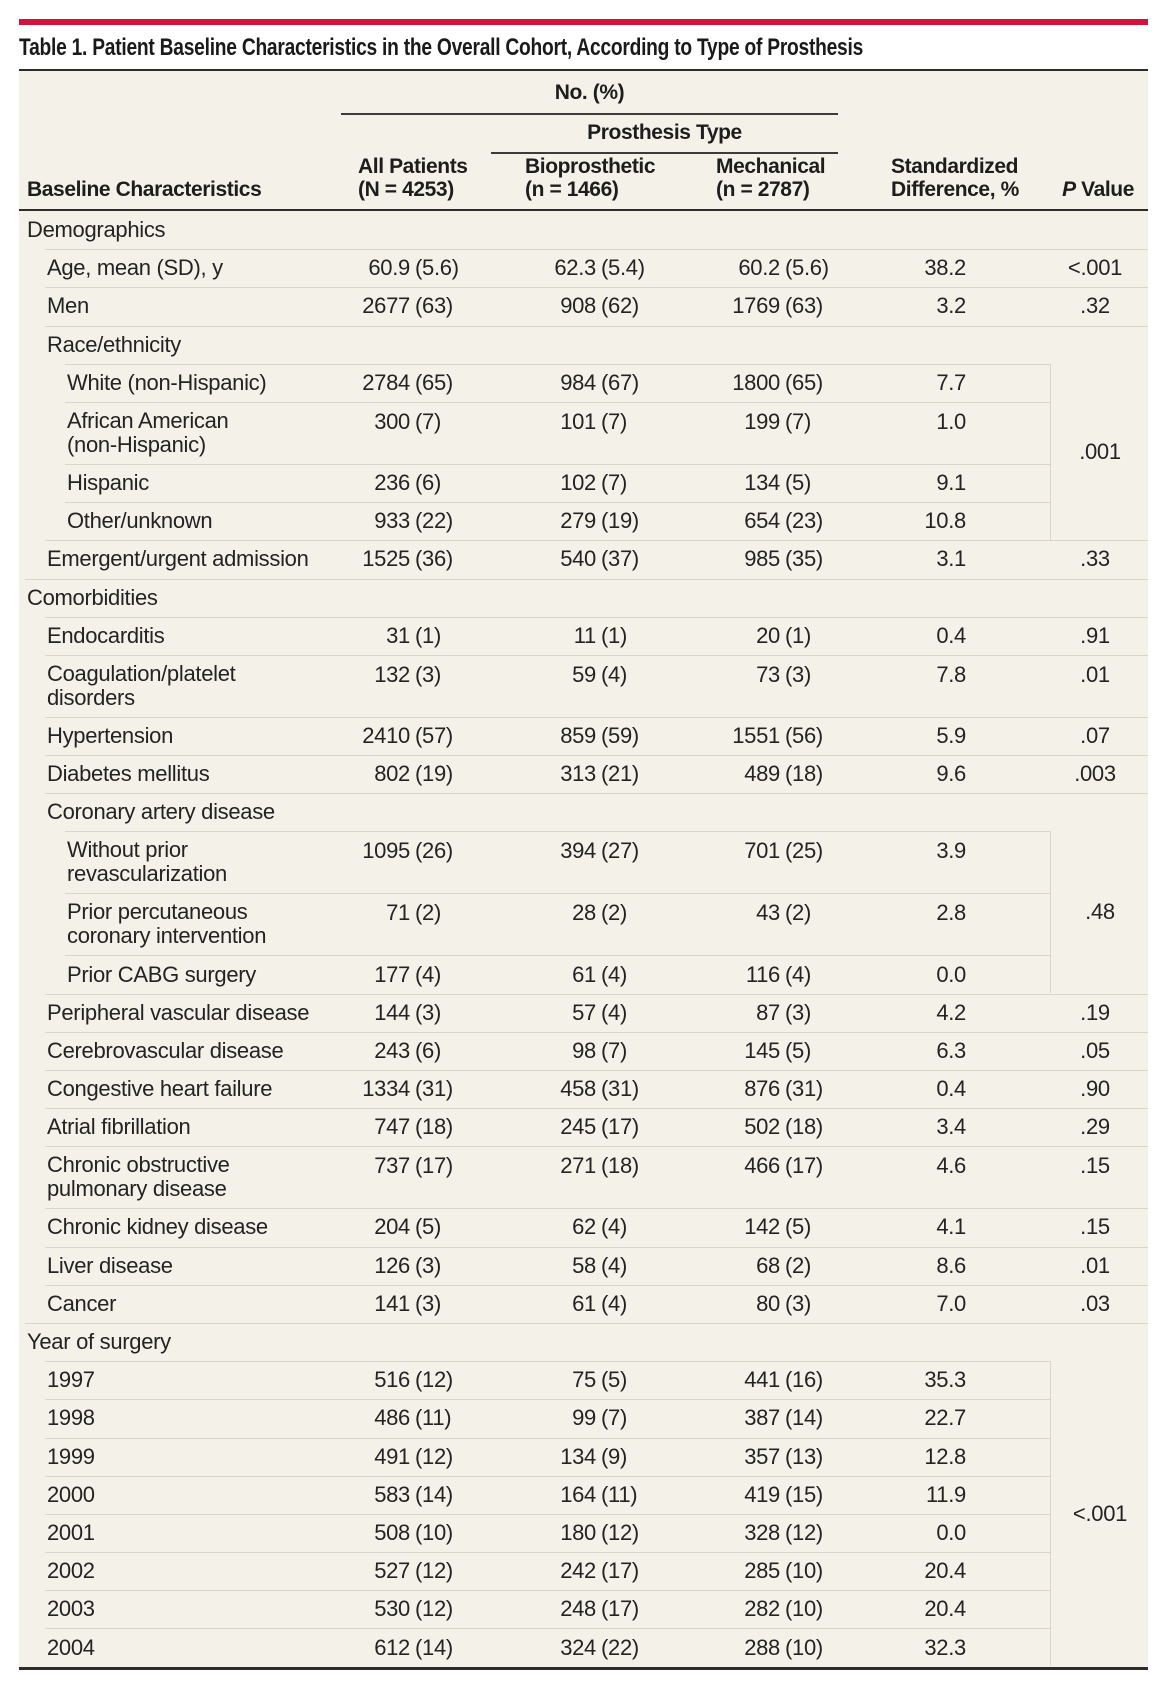  What do you see at coordinates (951, 1089) in the screenshot?
I see `cell-std-difference: 0.4` at bounding box center [951, 1089].